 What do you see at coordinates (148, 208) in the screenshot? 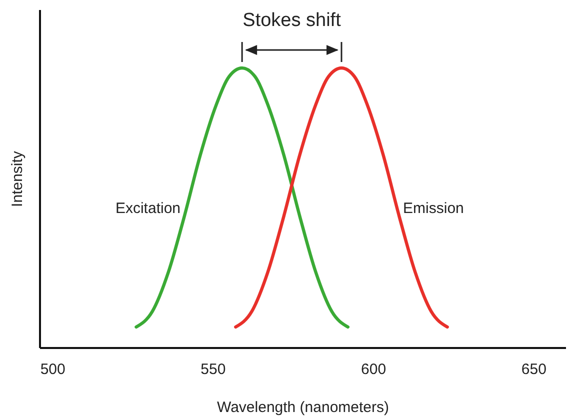
I see `series-label: Excitation` at bounding box center [148, 208].